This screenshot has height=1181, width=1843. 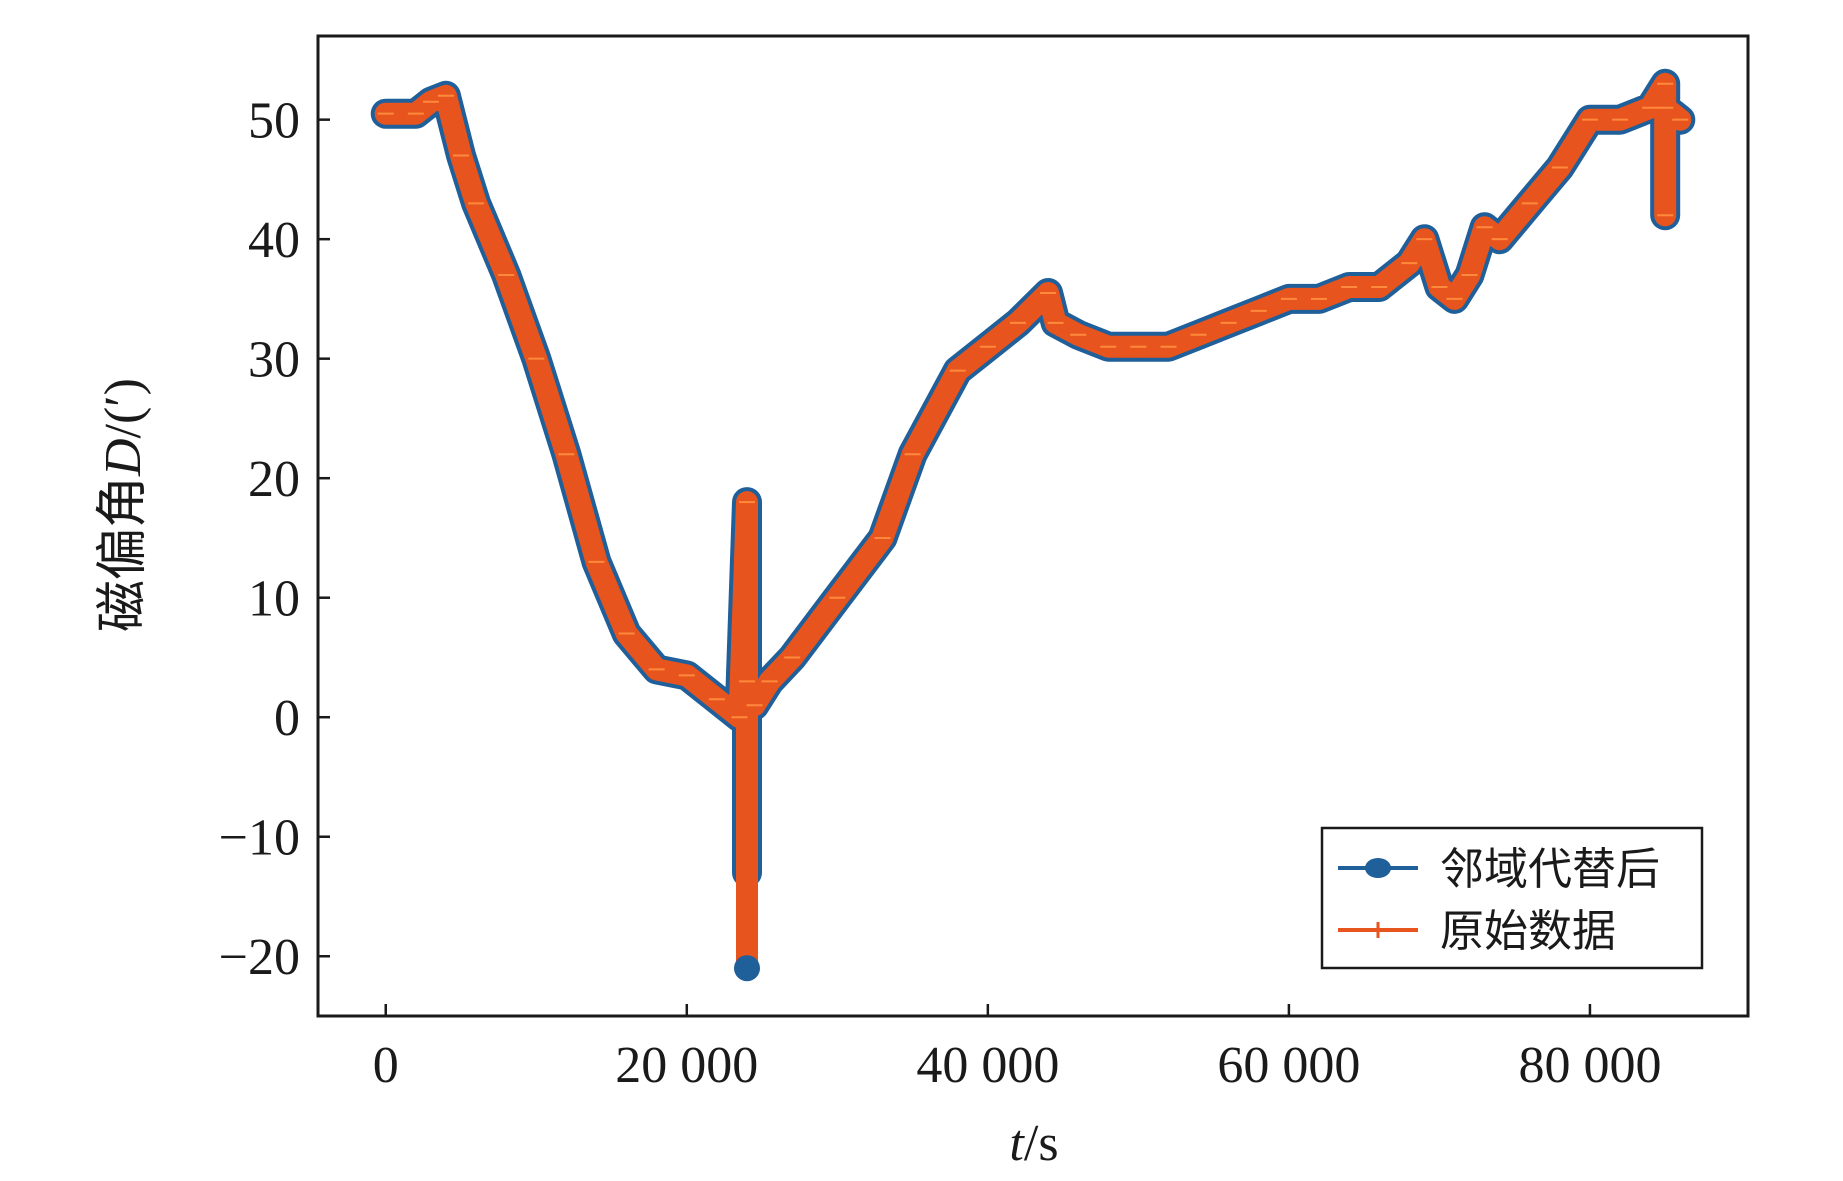 What do you see at coordinates (274, 599) in the screenshot?
I see `y-tick-label: 10` at bounding box center [274, 599].